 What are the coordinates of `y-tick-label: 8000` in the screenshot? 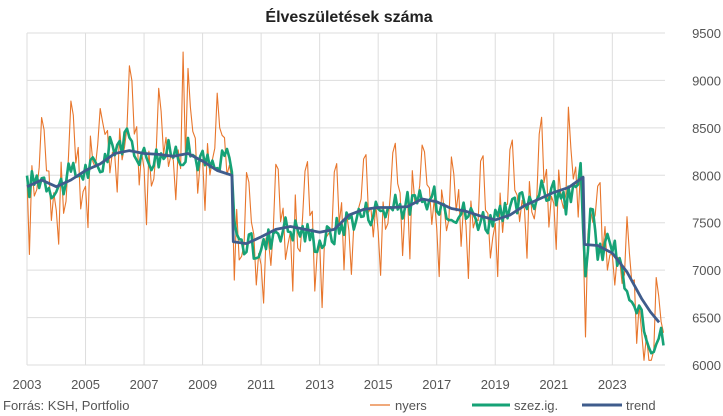 It's located at (706, 175).